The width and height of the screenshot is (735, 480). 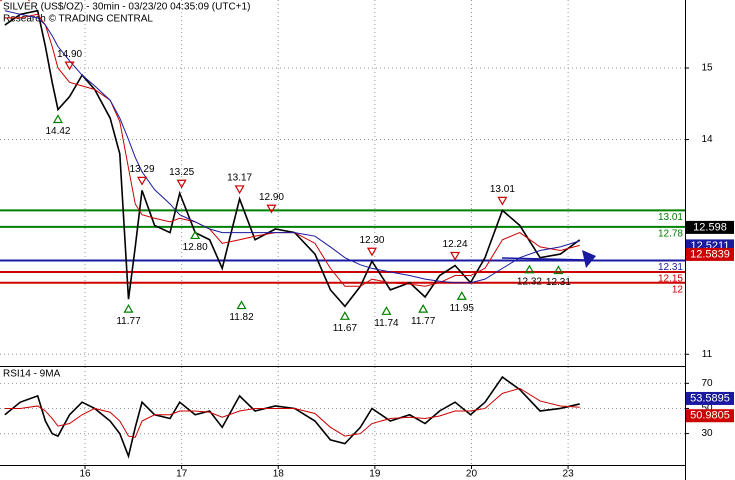 What do you see at coordinates (142, 169) in the screenshot?
I see `pivot-label: 13.29` at bounding box center [142, 169].